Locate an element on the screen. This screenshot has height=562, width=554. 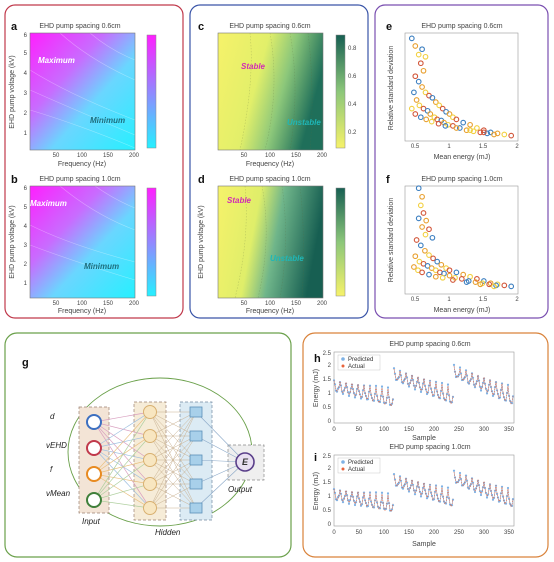
xtick-h-6: 250 is located at coordinates (459, 430).